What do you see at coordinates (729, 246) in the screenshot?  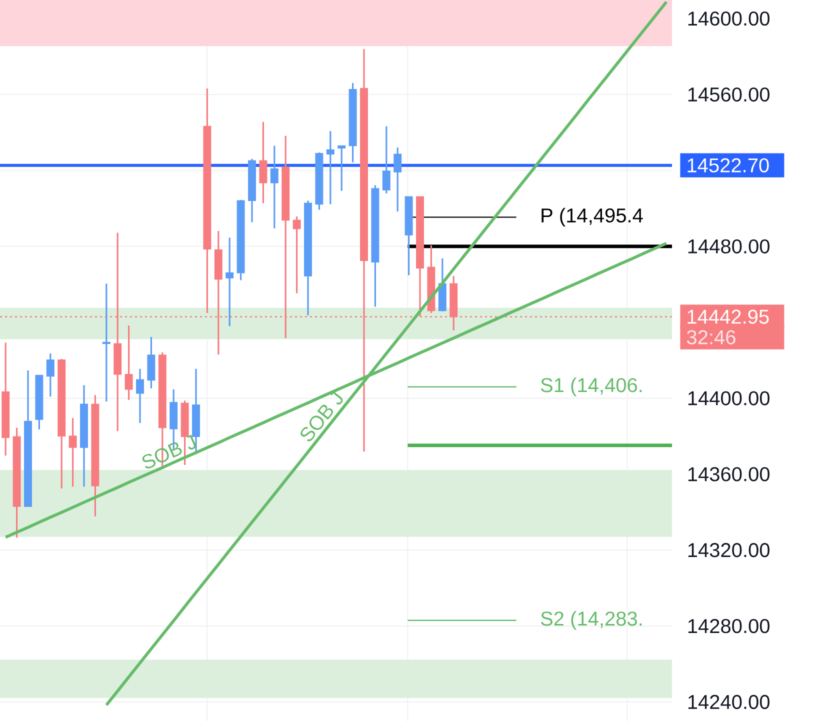 I see `y-tick-label: 14480.00` at bounding box center [729, 246].